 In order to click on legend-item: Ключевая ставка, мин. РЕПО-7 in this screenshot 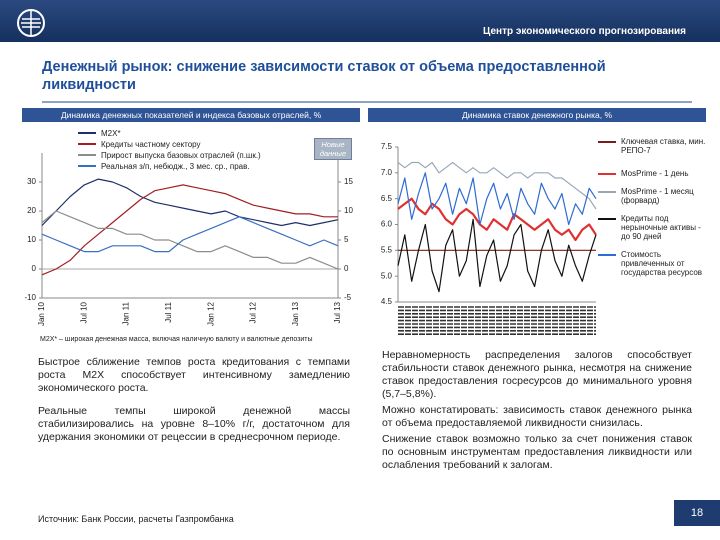, I will do `click(653, 146)`.